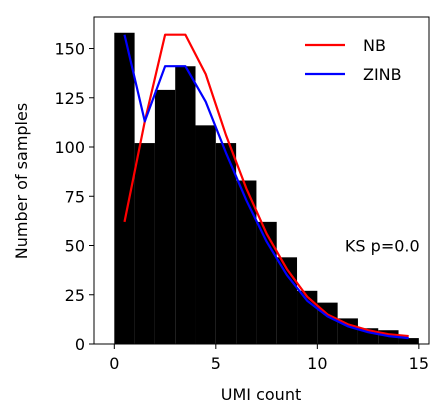 The width and height of the screenshot is (446, 418). I want to click on legend: NB ZINB, so click(353, 60).